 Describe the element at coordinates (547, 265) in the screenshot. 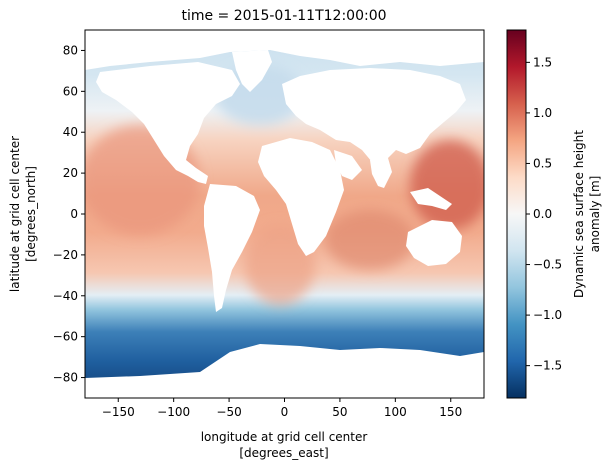

I see `colorbar-tick-label: −0.5` at that location.